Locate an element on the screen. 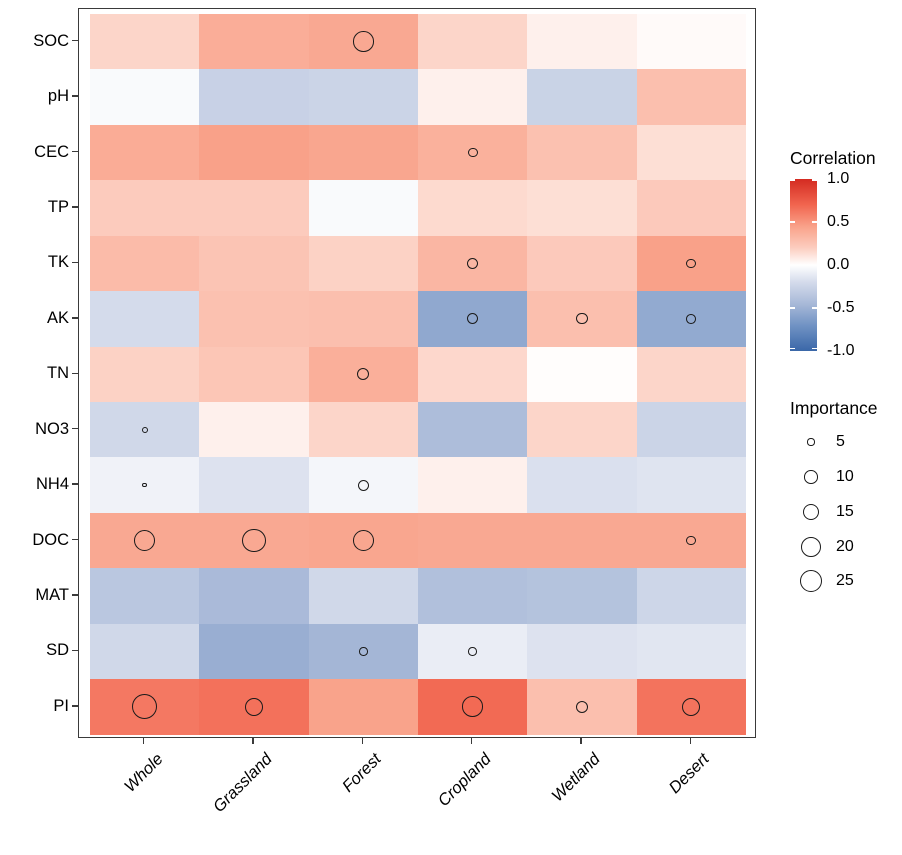 This screenshot has height=855, width=902. y-axis-label: NH4 is located at coordinates (52, 484).